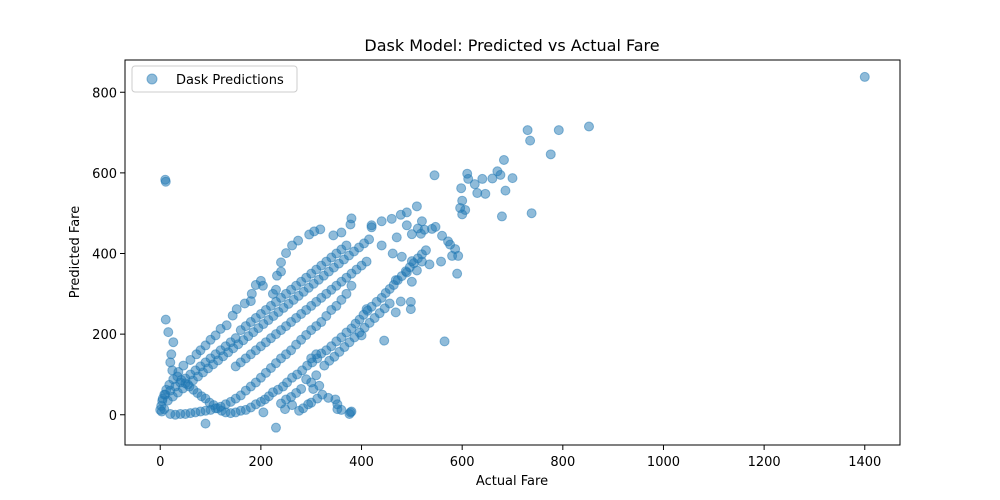 The height and width of the screenshot is (500, 1000). I want to click on legend: Dask Predictions, so click(214, 79).